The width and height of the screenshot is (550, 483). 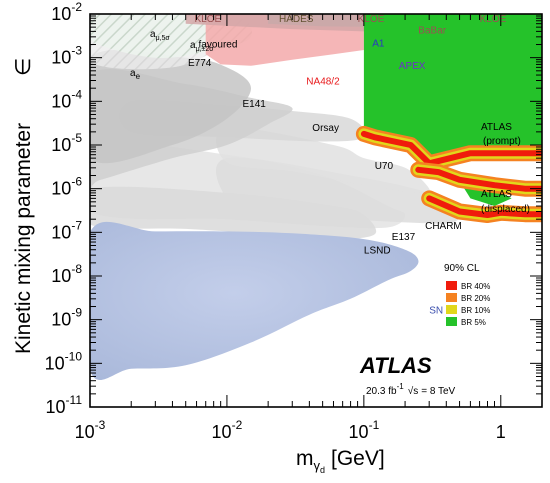 What do you see at coordinates (501, 432) in the screenshot?
I see `x-tick-label: 1` at bounding box center [501, 432].